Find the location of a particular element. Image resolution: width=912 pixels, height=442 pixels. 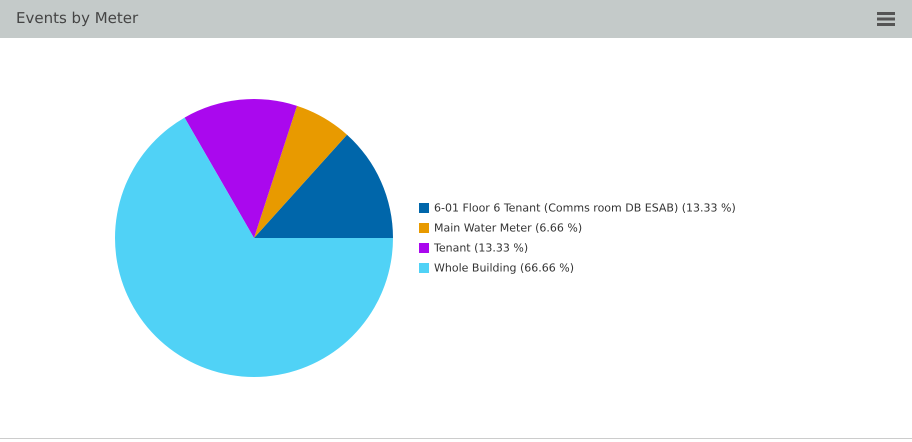

legend-label: Tenant (13.33 %) is located at coordinates (480, 248).